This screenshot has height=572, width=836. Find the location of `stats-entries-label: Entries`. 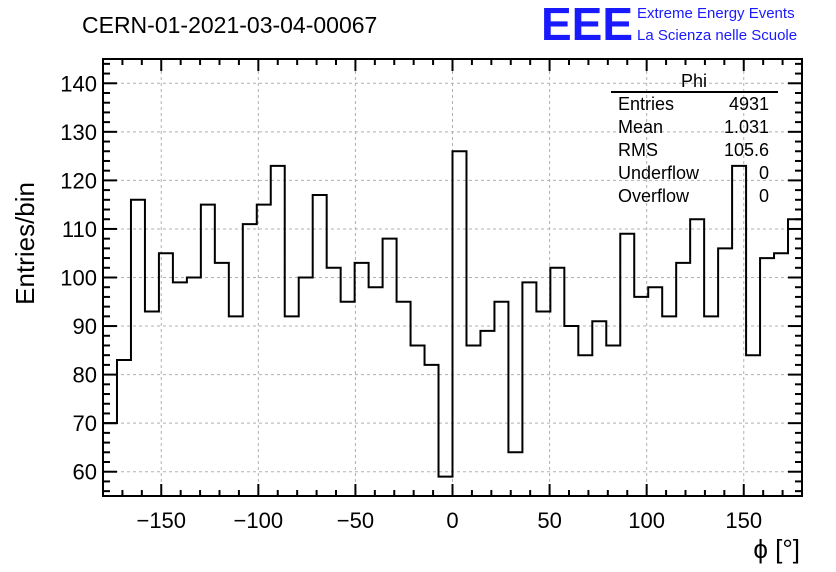

stats-entries-label: Entries is located at coordinates (646, 104).